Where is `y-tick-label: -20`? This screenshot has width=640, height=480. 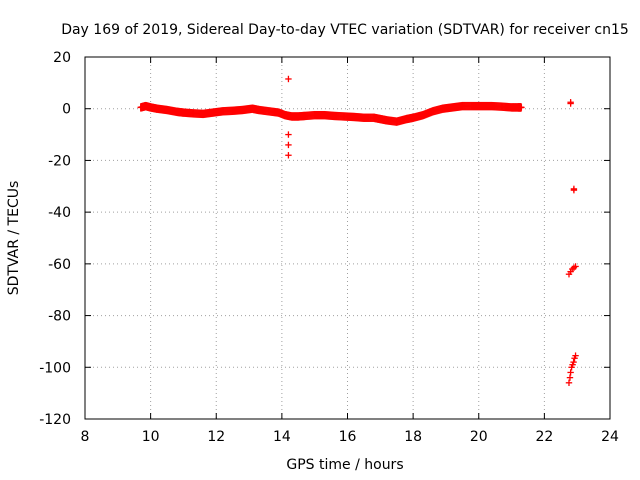 y-tick-label: -20 is located at coordinates (59, 161).